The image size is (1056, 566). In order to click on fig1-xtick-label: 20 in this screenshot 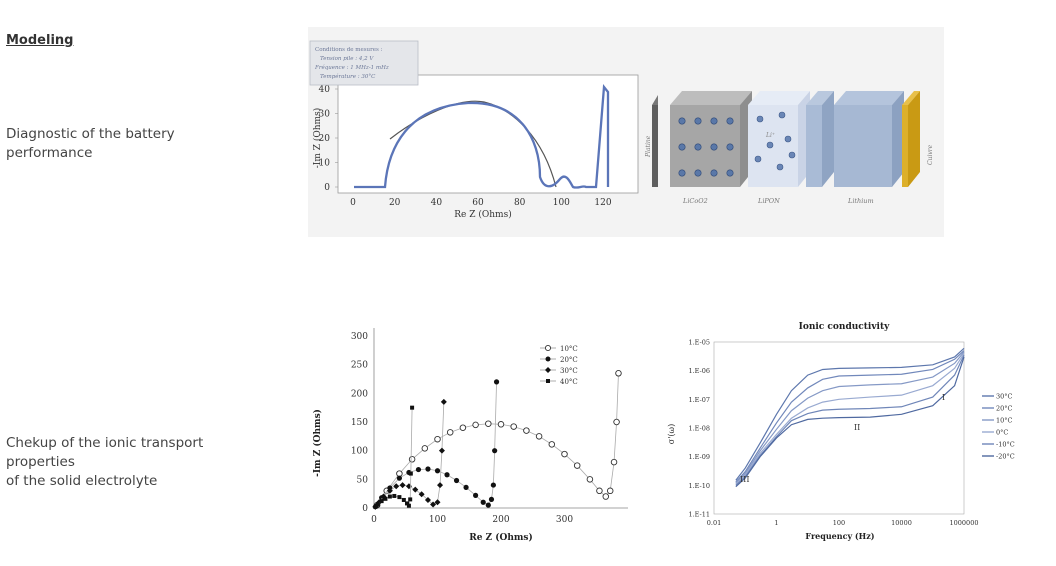, I will do `click(395, 203)`.